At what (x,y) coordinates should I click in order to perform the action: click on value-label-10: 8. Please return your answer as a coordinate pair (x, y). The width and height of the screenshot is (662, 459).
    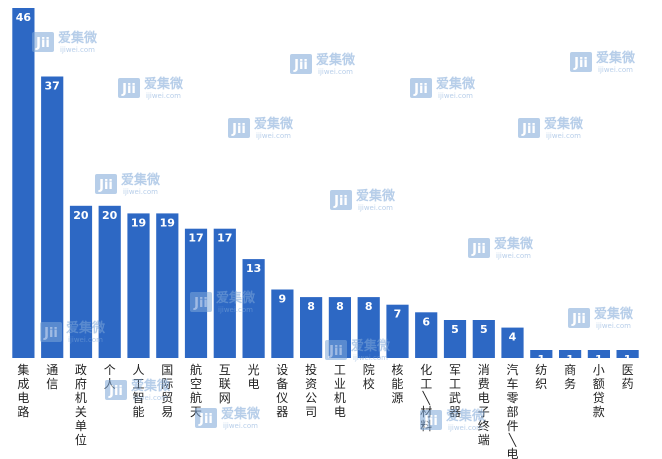
    Looking at the image, I should click on (311, 306).